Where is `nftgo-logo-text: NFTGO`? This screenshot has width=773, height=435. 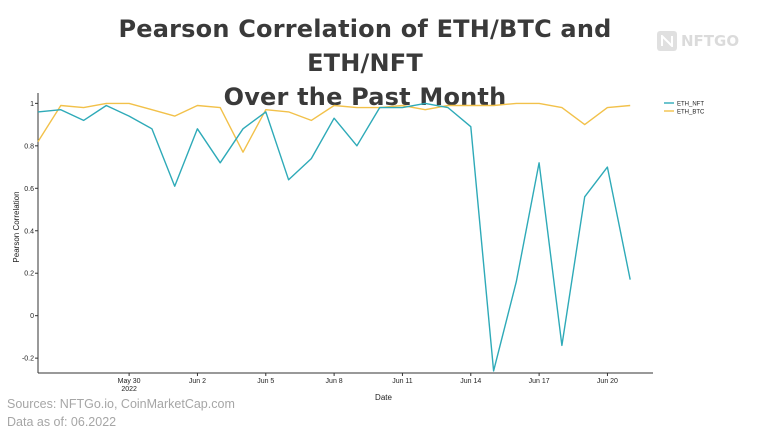 nftgo-logo-text: NFTGO is located at coordinates (710, 41).